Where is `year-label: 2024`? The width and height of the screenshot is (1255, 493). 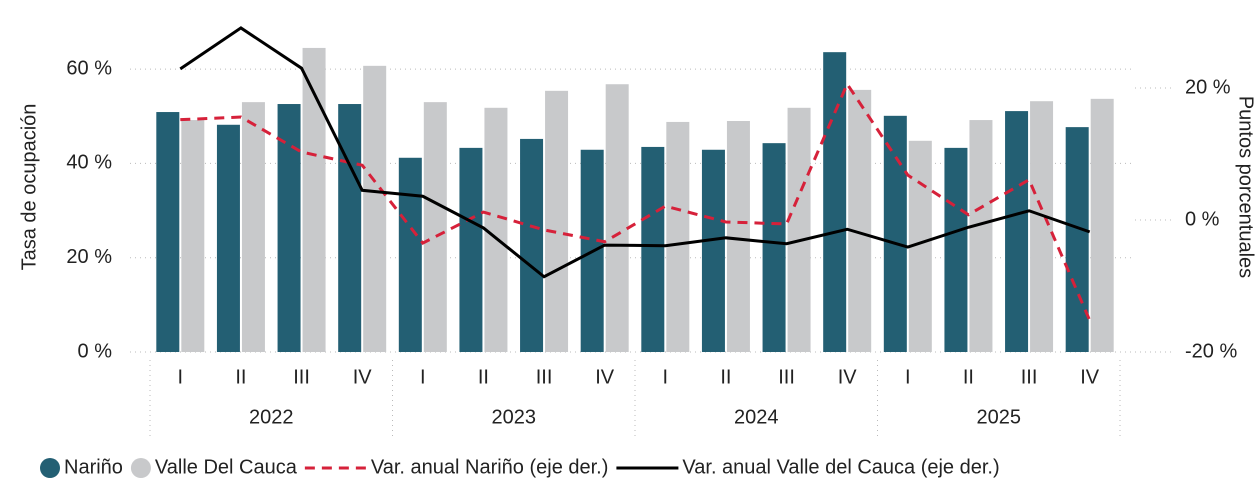
year-label: 2024 is located at coordinates (756, 417).